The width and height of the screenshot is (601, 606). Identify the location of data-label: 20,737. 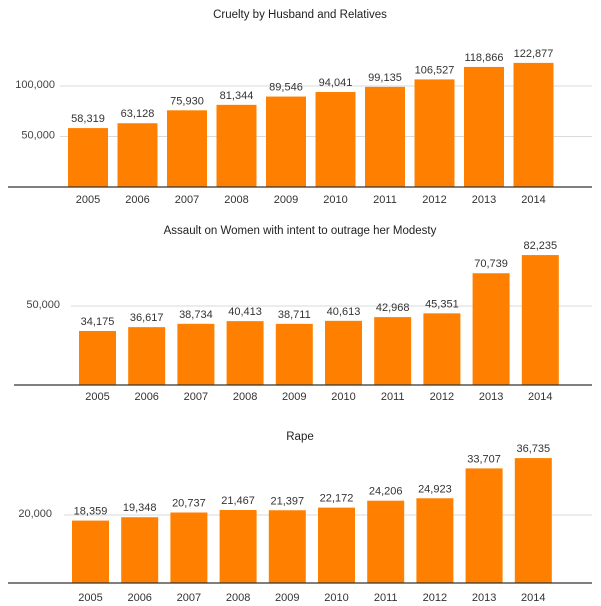
(189, 503).